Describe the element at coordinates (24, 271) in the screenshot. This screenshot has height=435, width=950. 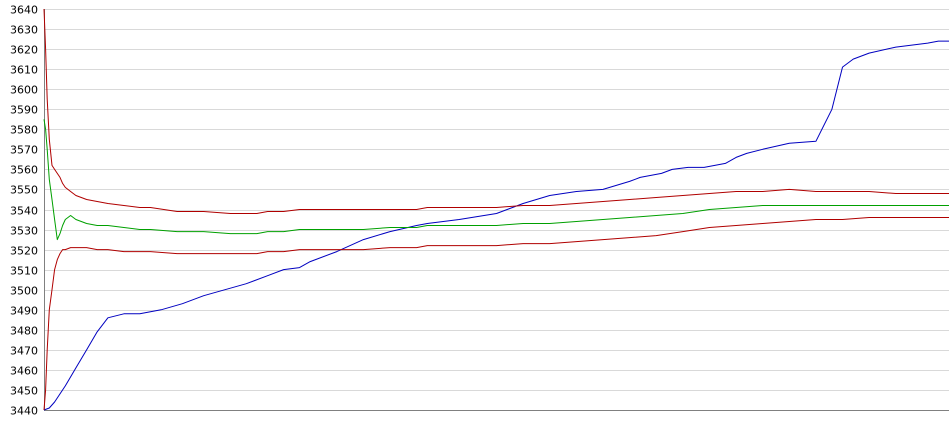
I see `y-tick-label: 3510` at that location.